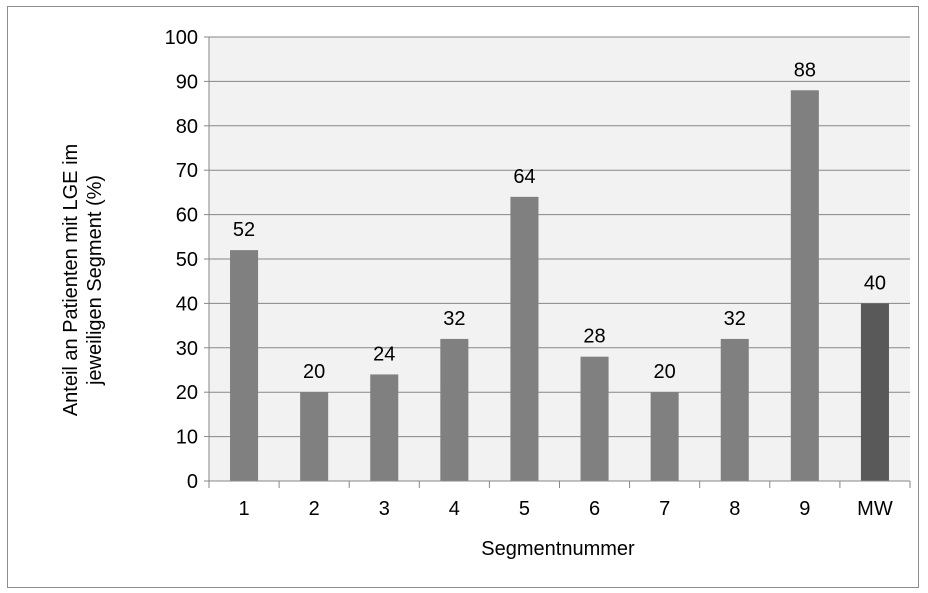  I want to click on x-tick-label: 1, so click(243, 509).